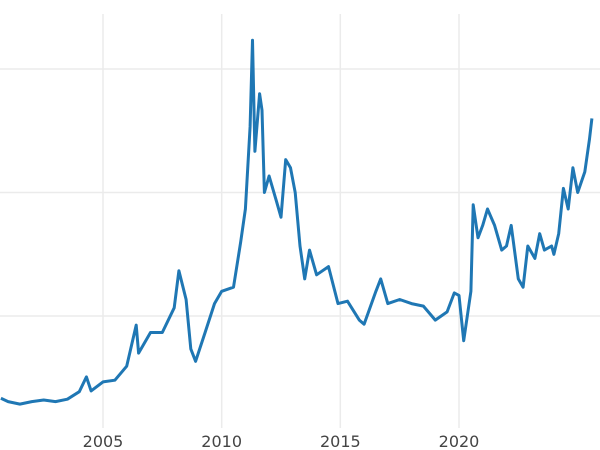 This screenshot has width=600, height=450. What do you see at coordinates (340, 441) in the screenshot?
I see `x-tick-label: 2015` at bounding box center [340, 441].